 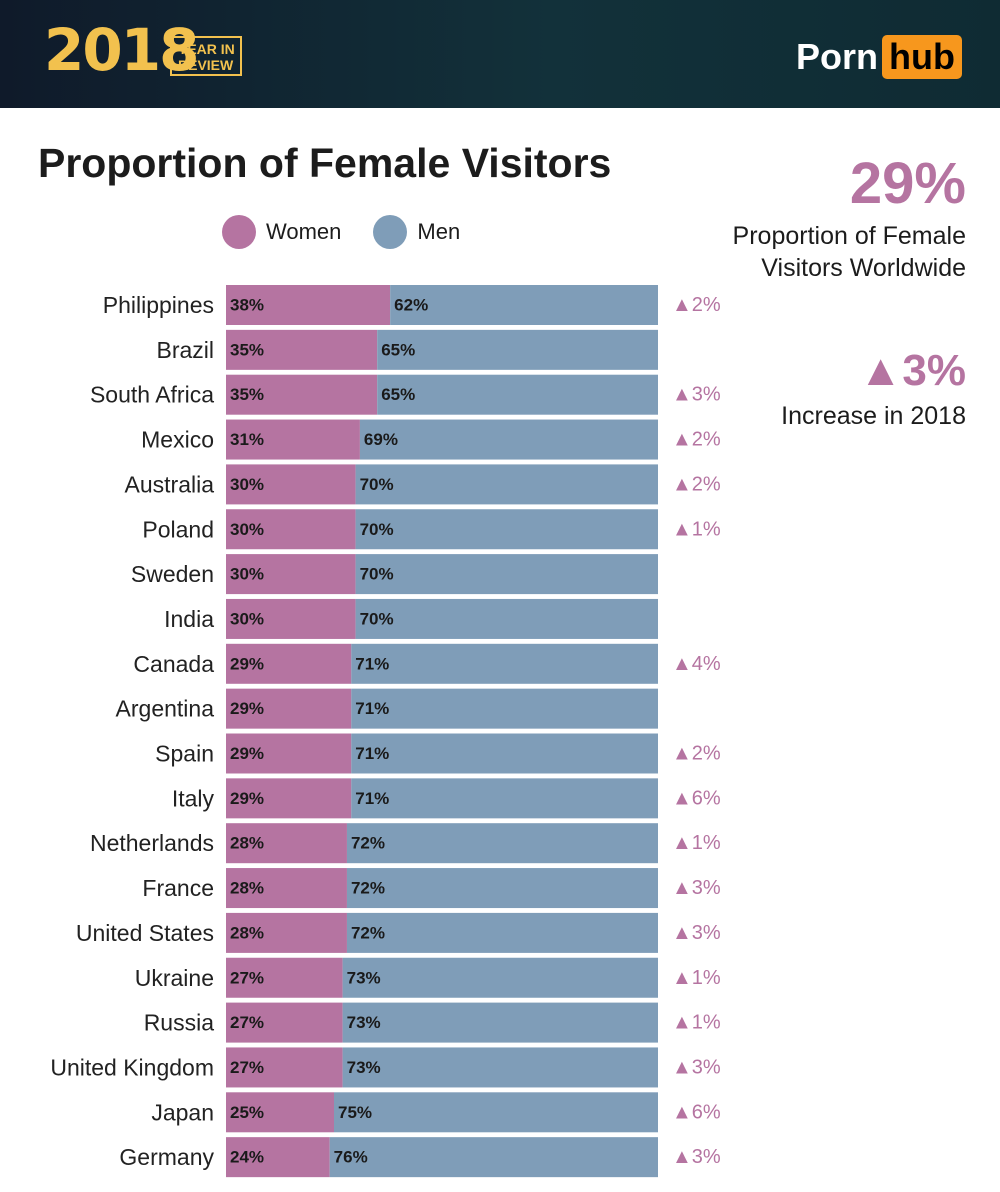 I want to click on value-label-women: 38%, so click(x=247, y=305).